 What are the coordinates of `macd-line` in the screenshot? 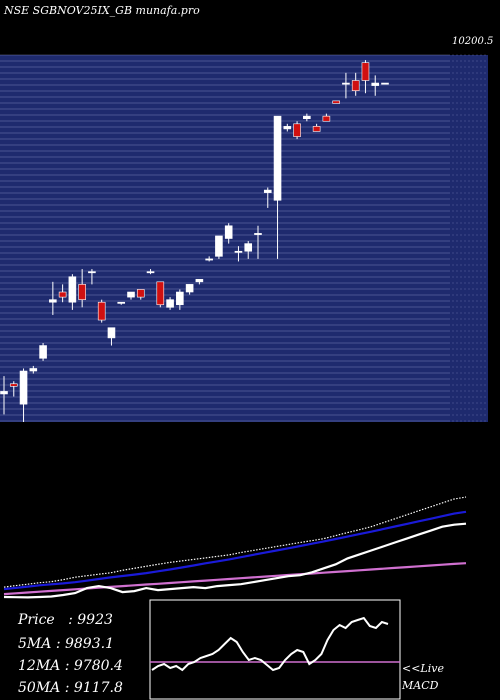 It's located at (270, 644).